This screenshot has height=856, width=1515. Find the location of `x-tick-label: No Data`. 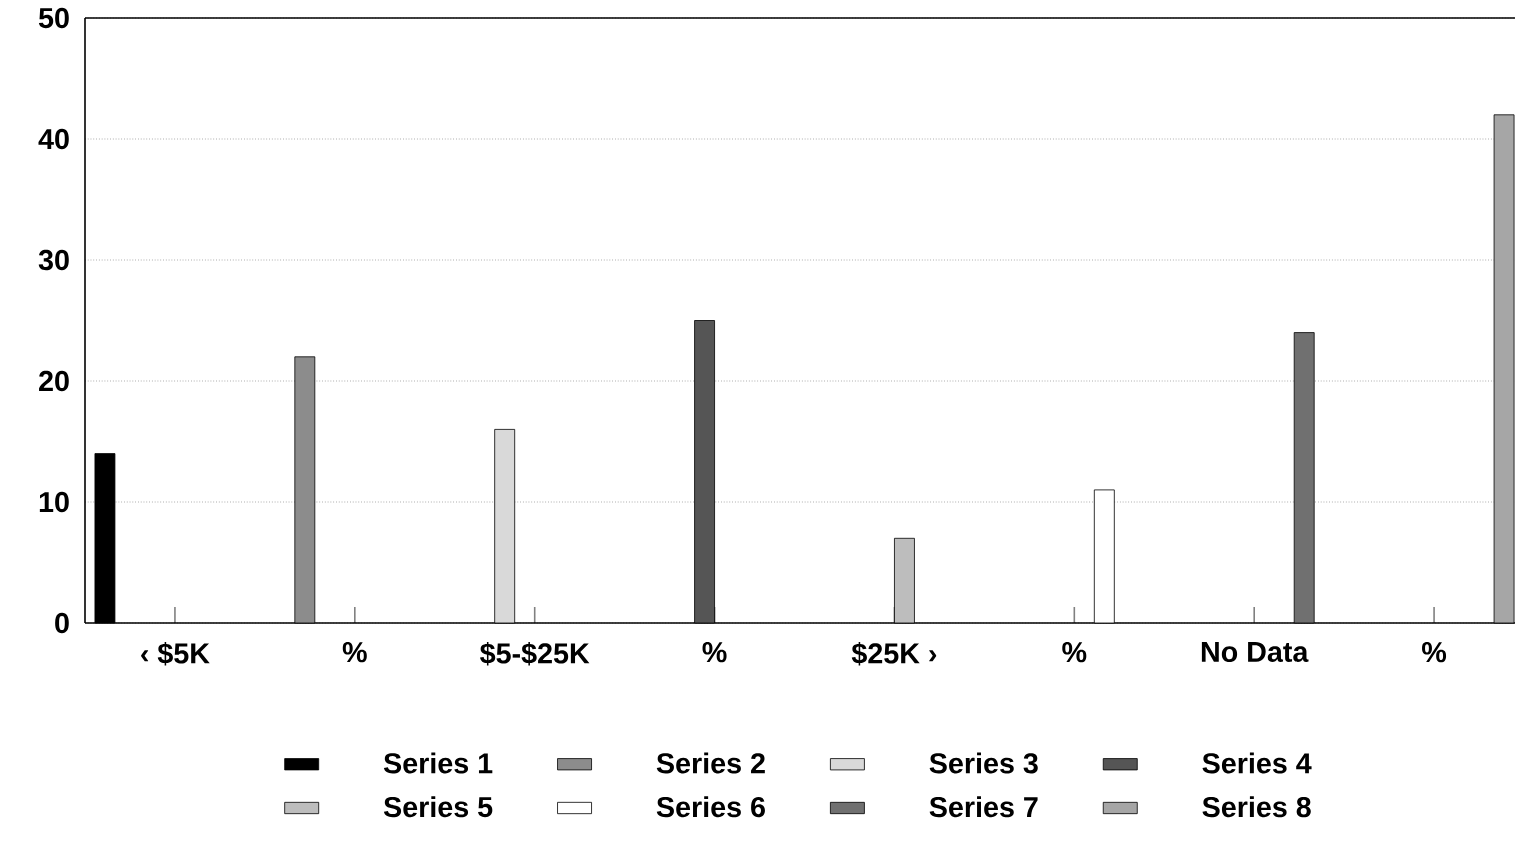

x-tick-label: No Data is located at coordinates (1255, 652).